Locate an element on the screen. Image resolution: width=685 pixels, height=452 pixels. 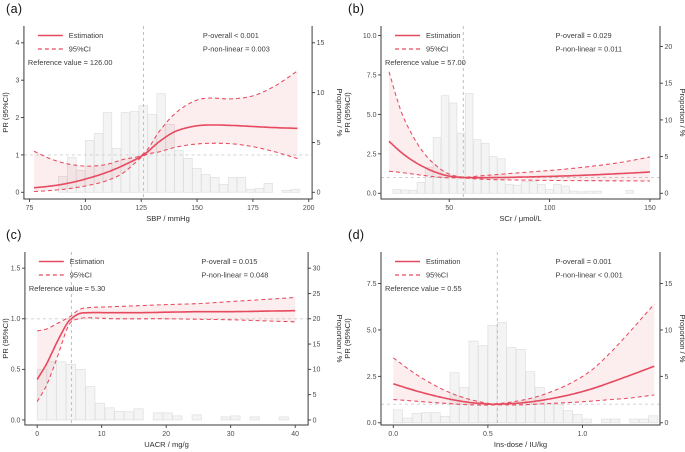
svg-text: P-overall = 0.001 is located at coordinates (584, 261).